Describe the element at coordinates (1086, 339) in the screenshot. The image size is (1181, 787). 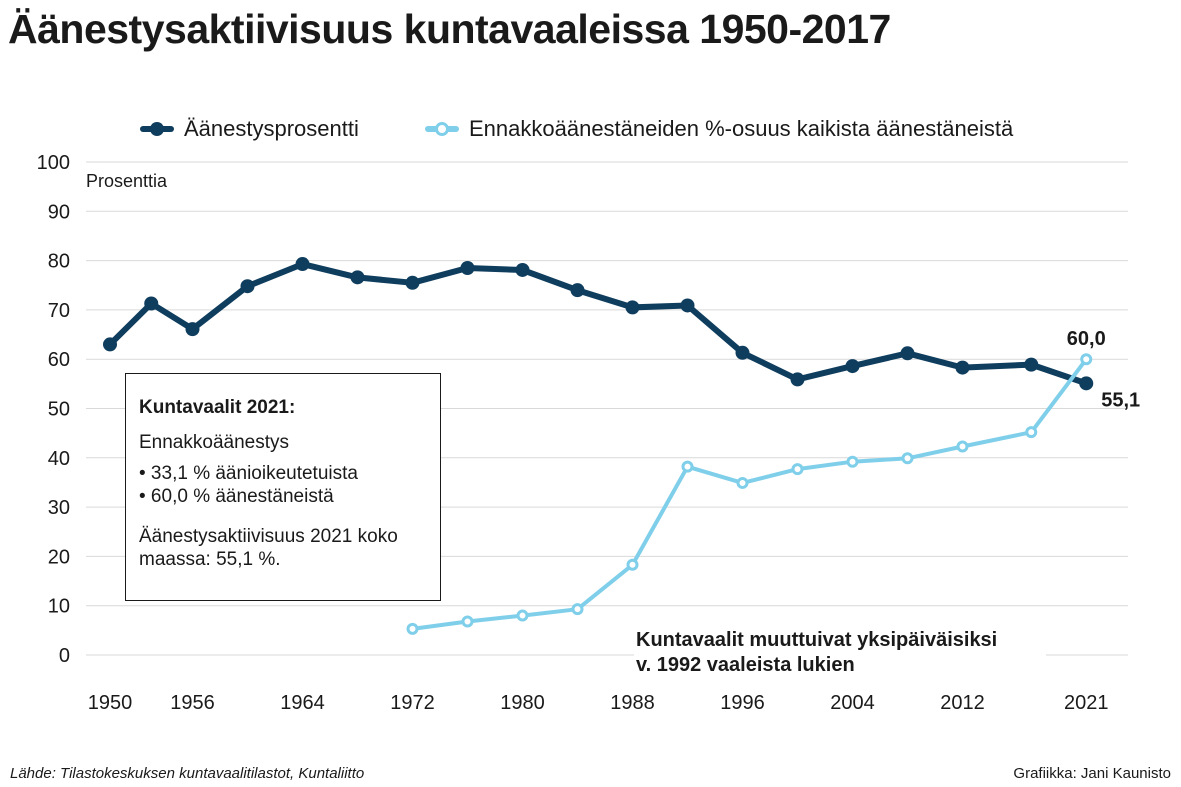
I see `data-label: 60,0` at that location.